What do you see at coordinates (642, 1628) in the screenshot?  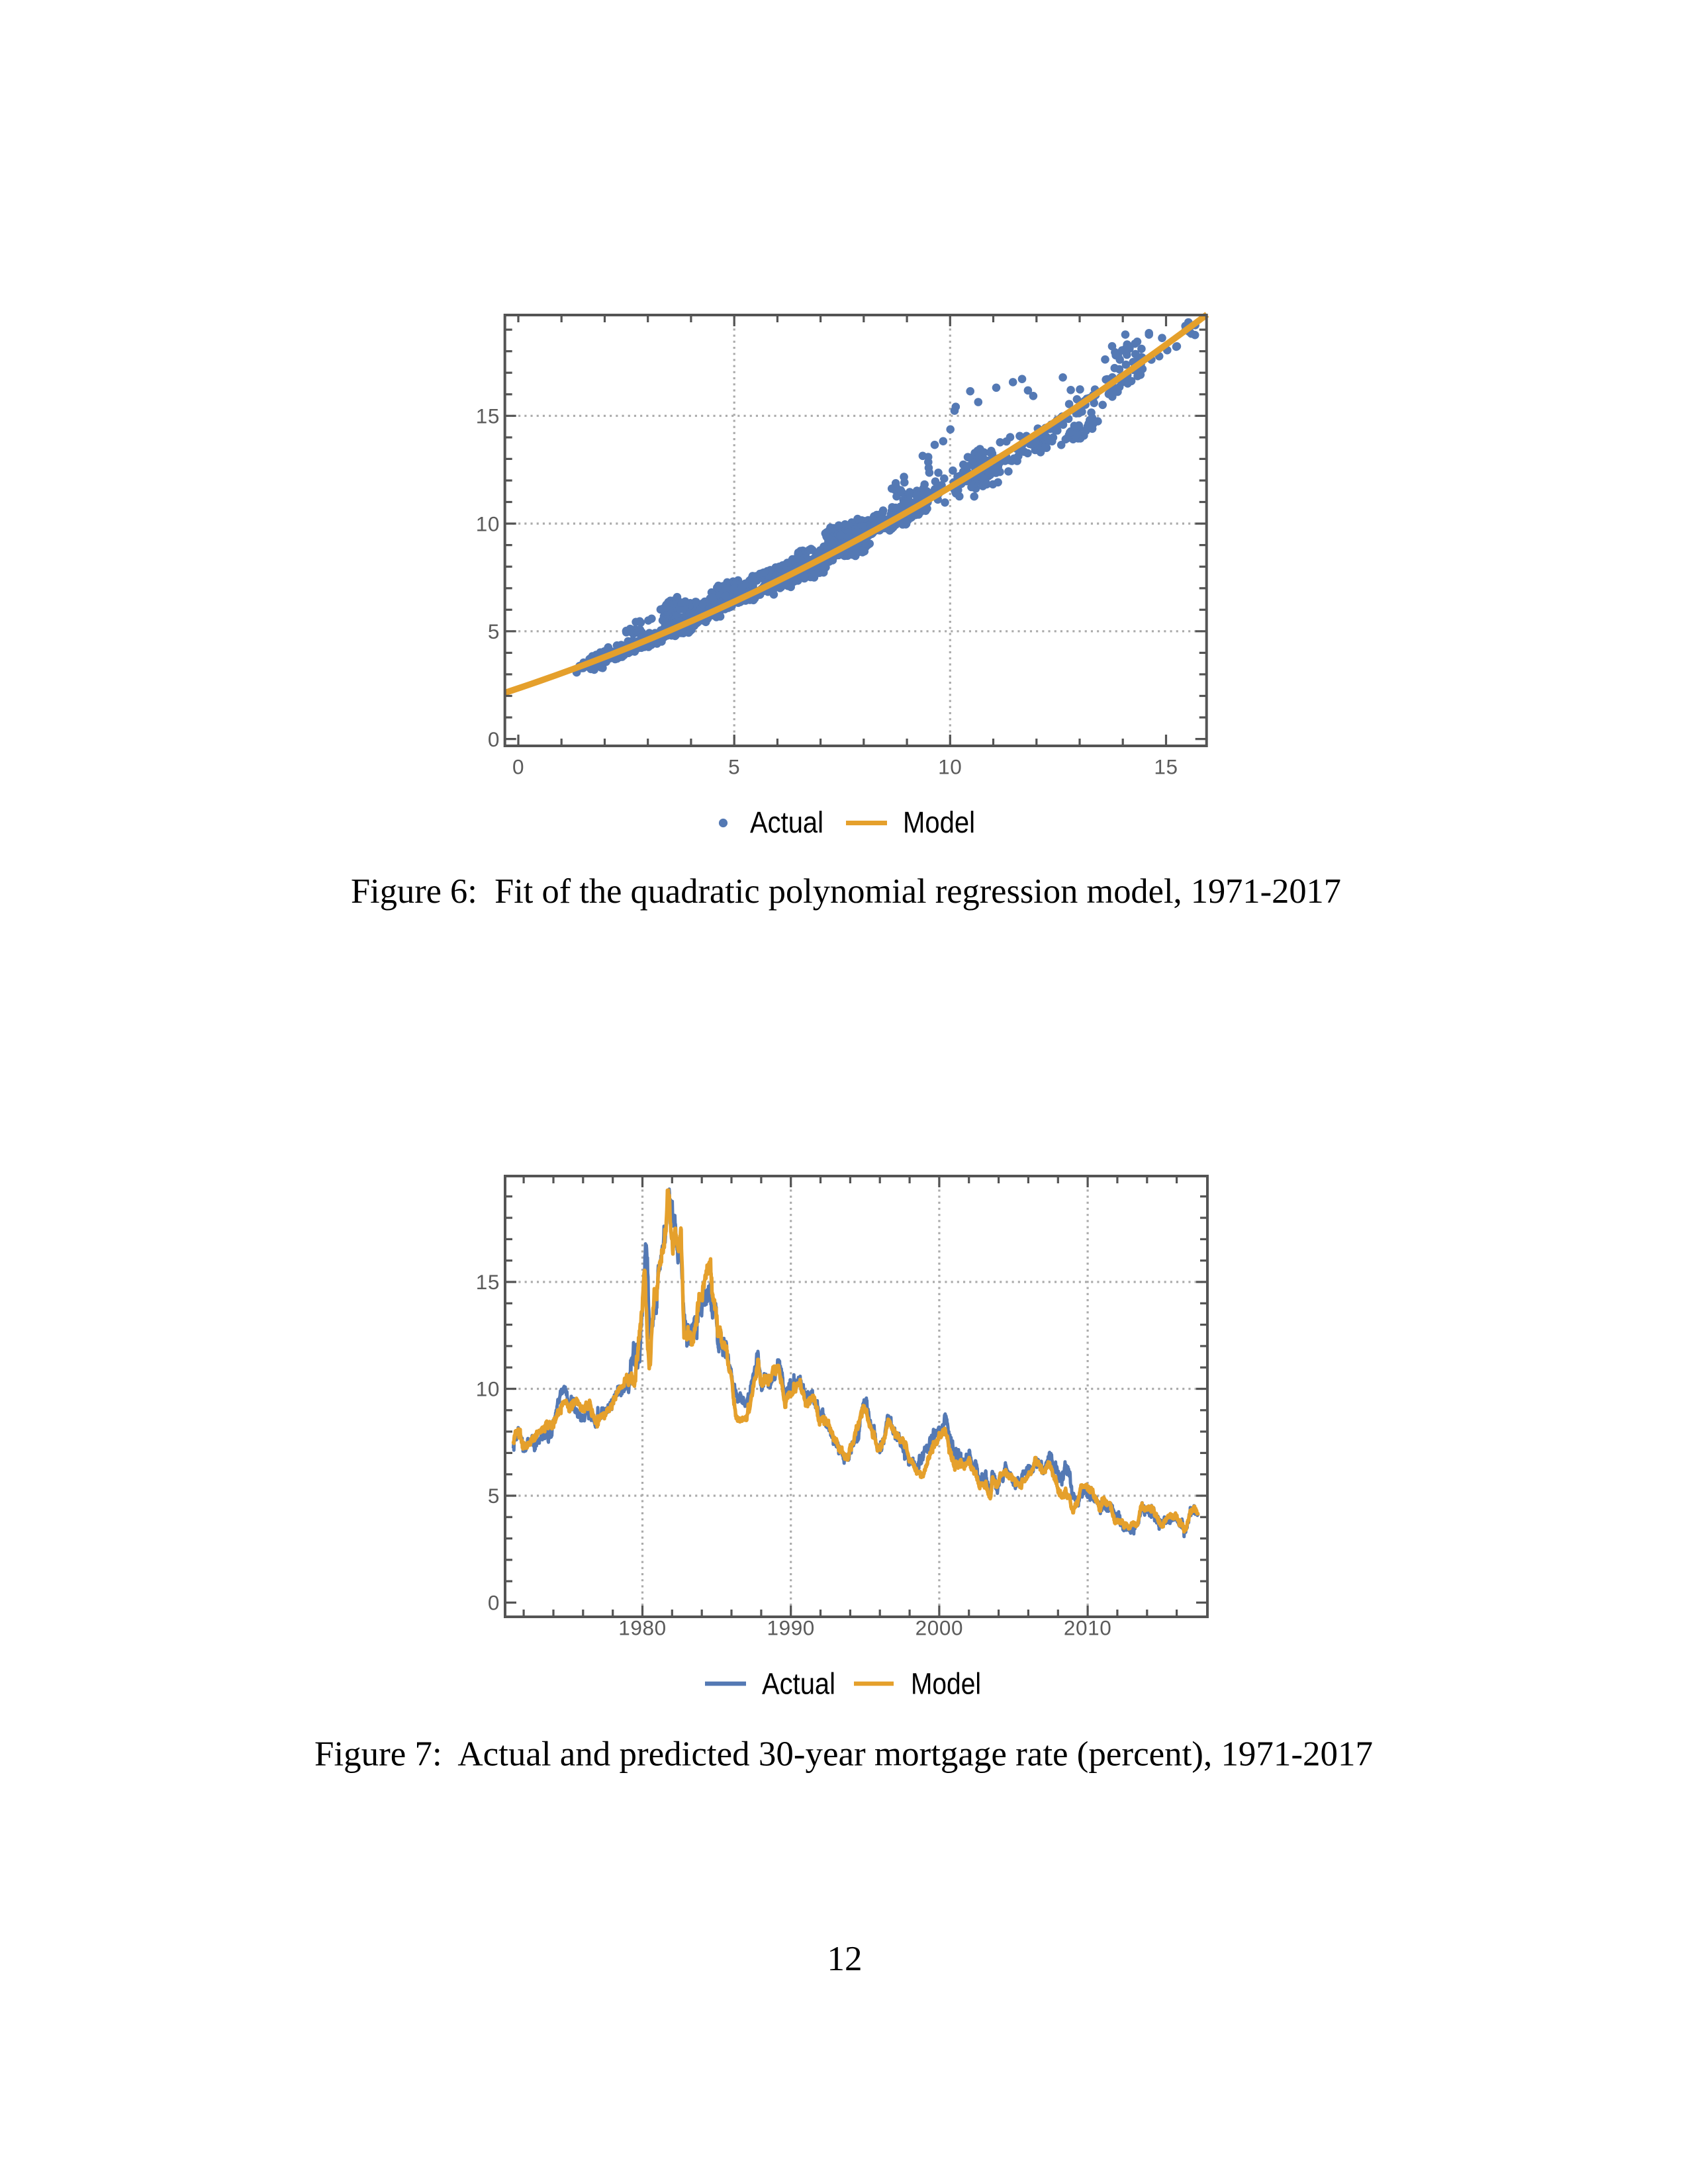 I see `svg-text: 1980` at bounding box center [642, 1628].